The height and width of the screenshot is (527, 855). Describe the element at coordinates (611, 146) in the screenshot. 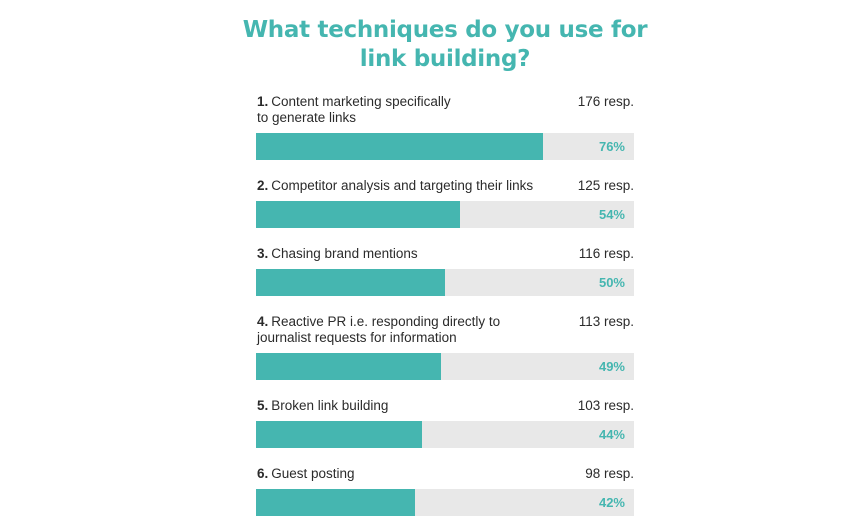

I see `percent-label: 76%` at that location.